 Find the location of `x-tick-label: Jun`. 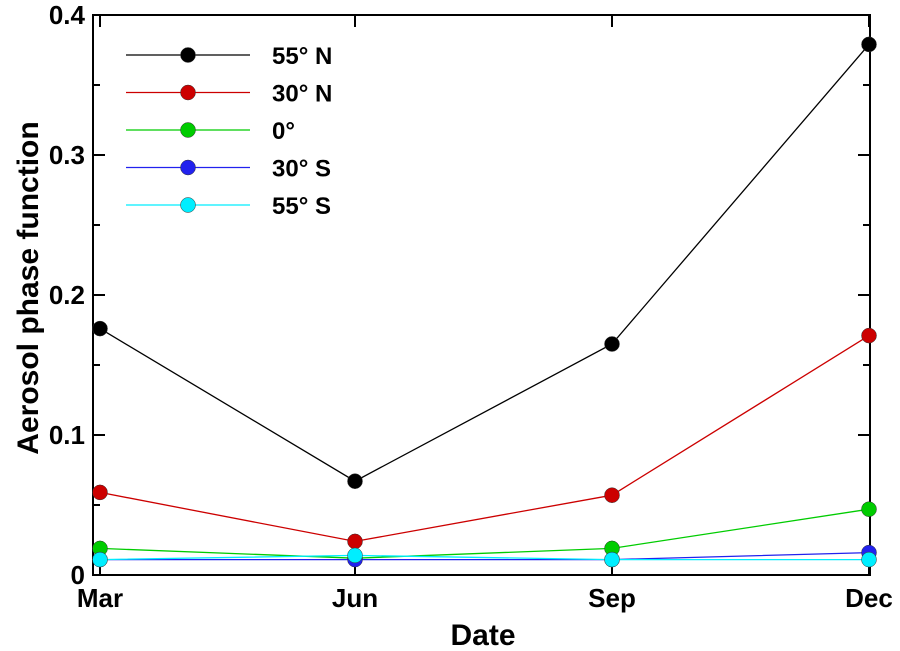

x-tick-label: Jun is located at coordinates (355, 598).